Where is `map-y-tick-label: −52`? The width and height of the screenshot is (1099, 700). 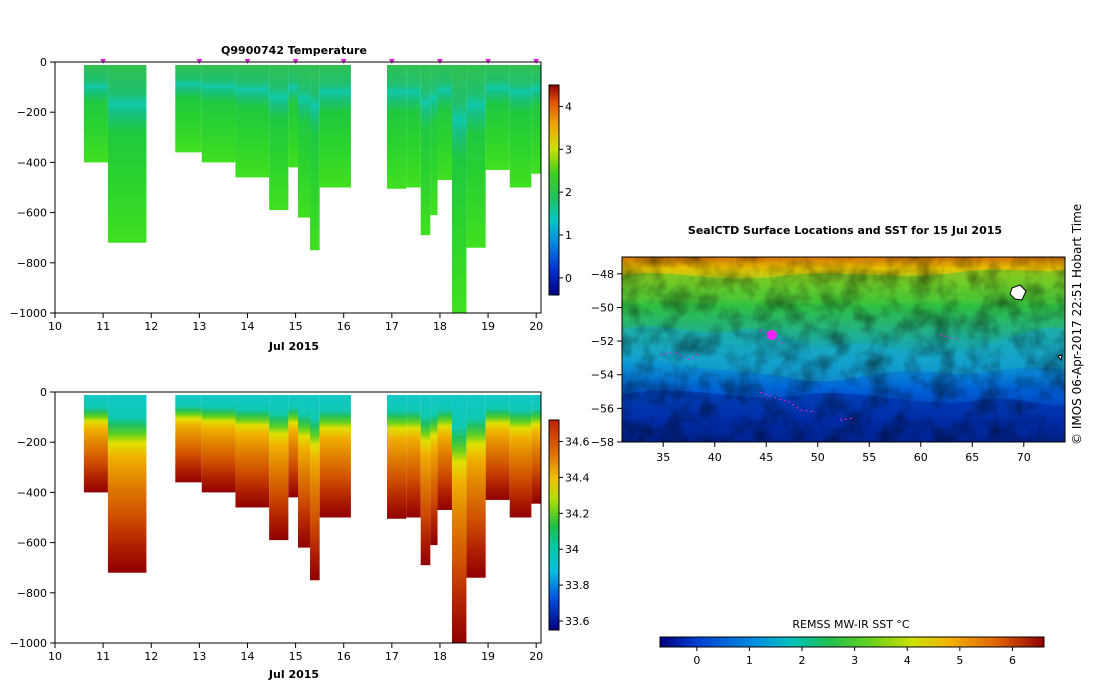 map-y-tick-label: −52 is located at coordinates (602, 341).